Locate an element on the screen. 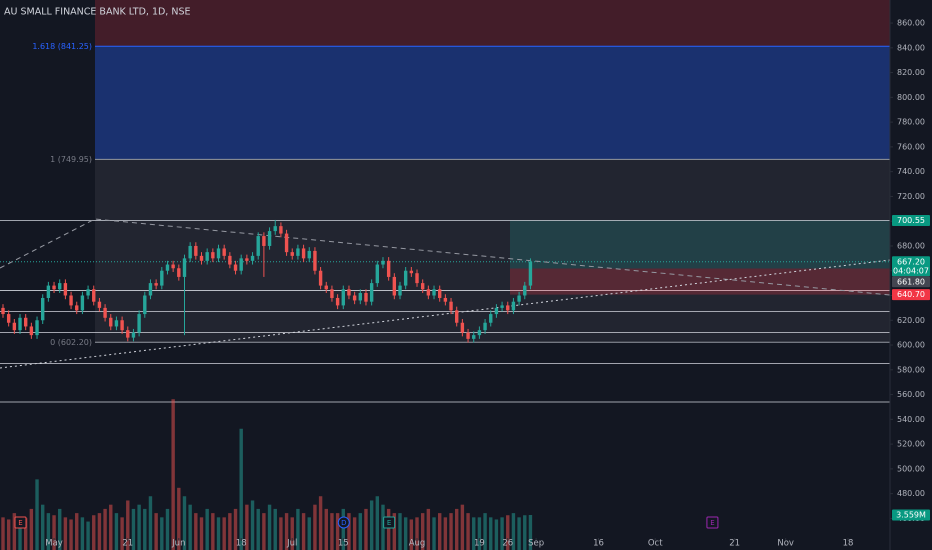 The image size is (932, 550). y-tick-label: 760.00 is located at coordinates (911, 146).